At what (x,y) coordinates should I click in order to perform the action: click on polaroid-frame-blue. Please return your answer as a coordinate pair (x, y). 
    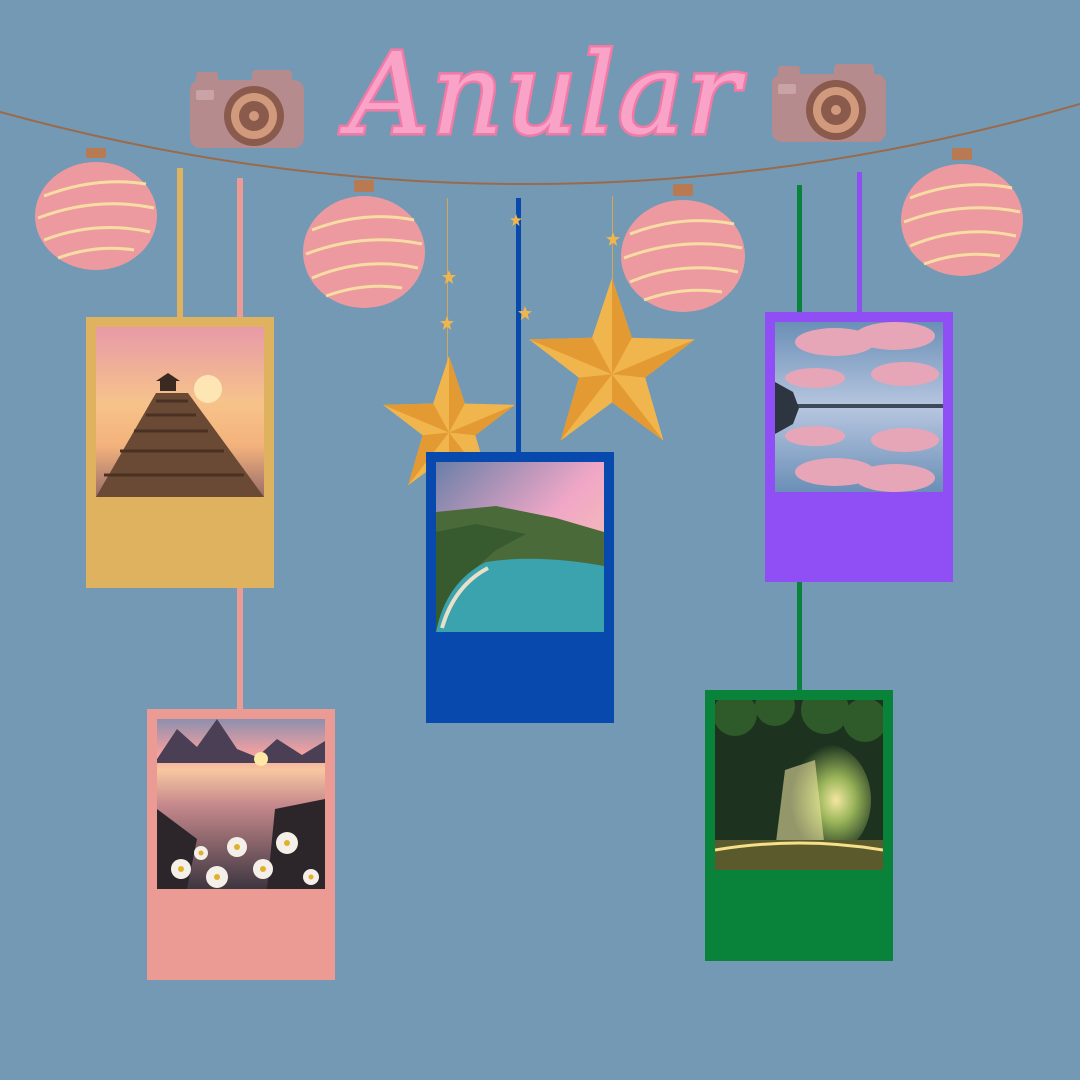
    Looking at the image, I should click on (520, 587).